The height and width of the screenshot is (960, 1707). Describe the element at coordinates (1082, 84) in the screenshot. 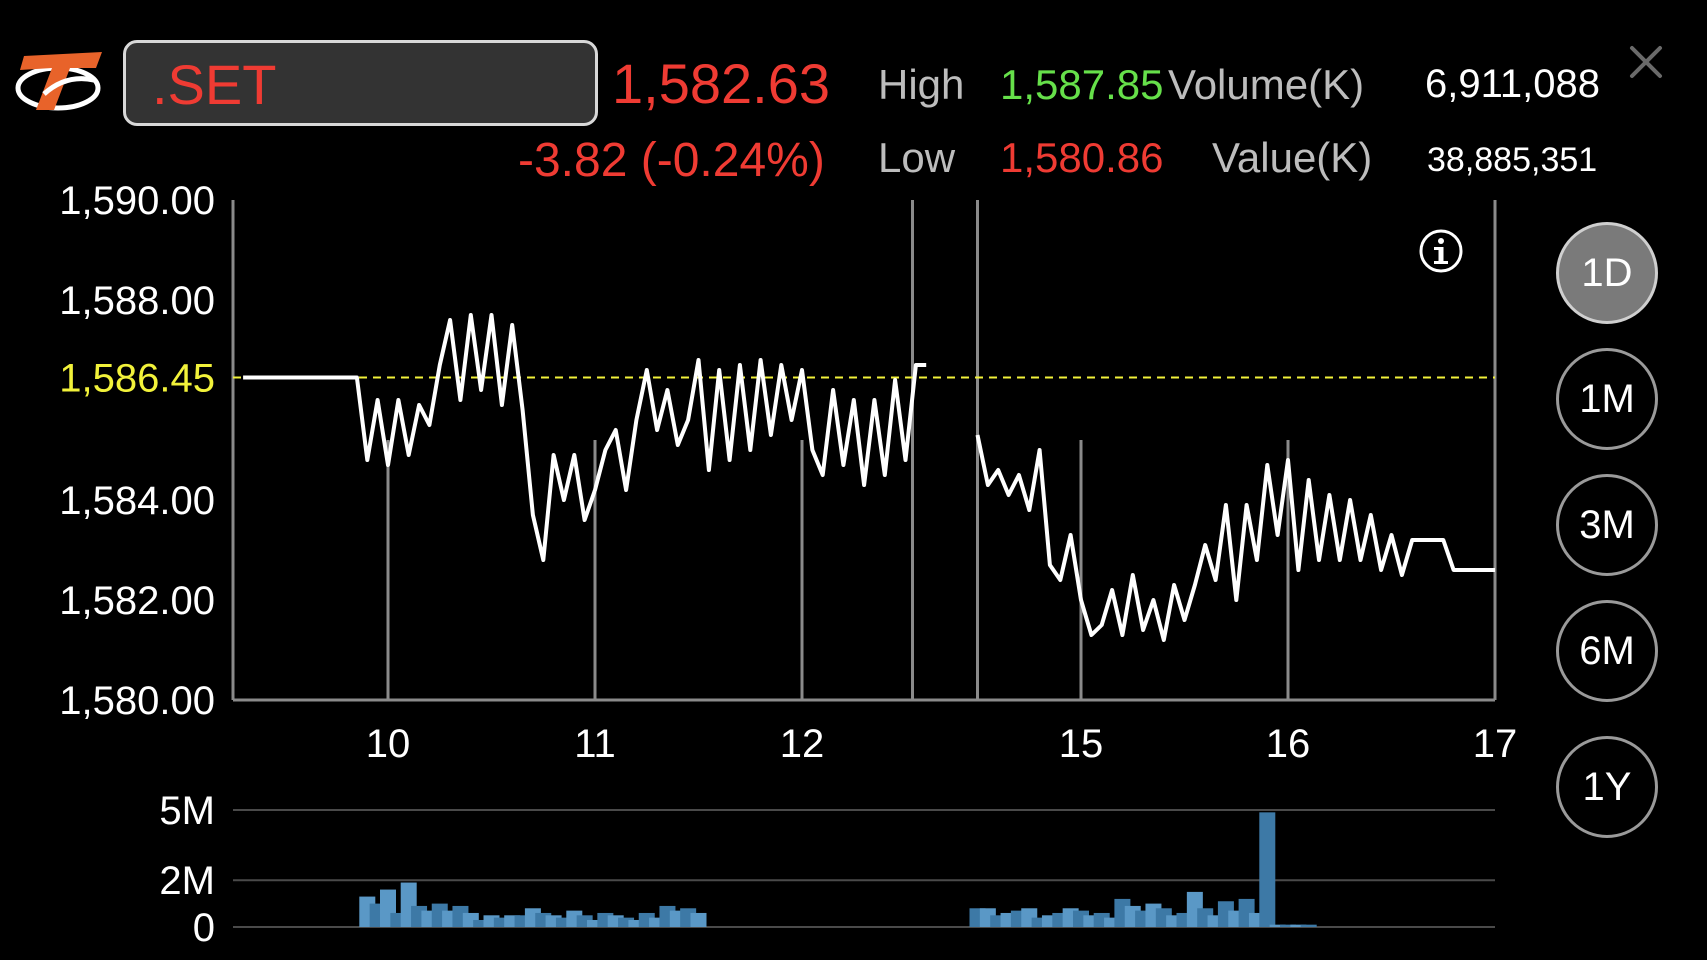

I see `high-value: 1,587.85` at that location.